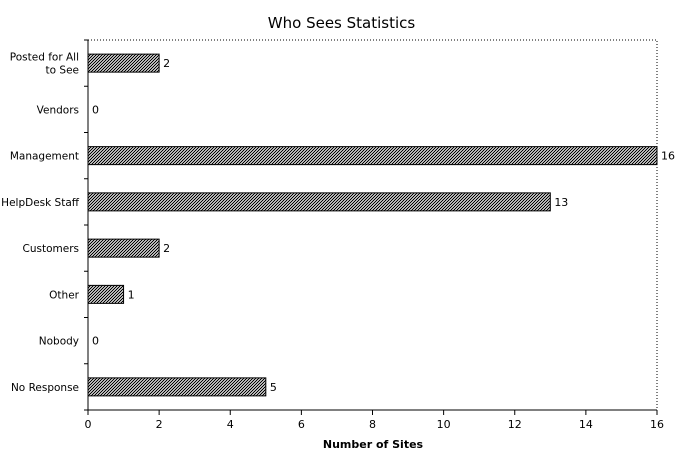 This screenshot has width=683, height=467. What do you see at coordinates (586, 424) in the screenshot?
I see `x-tick-label: 14` at bounding box center [586, 424].